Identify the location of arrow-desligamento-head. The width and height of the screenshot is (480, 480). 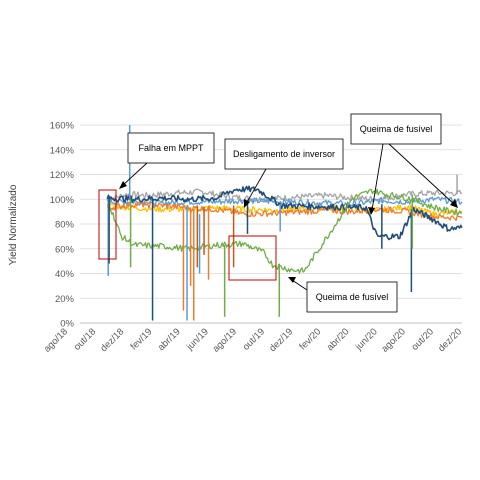
(247, 203).